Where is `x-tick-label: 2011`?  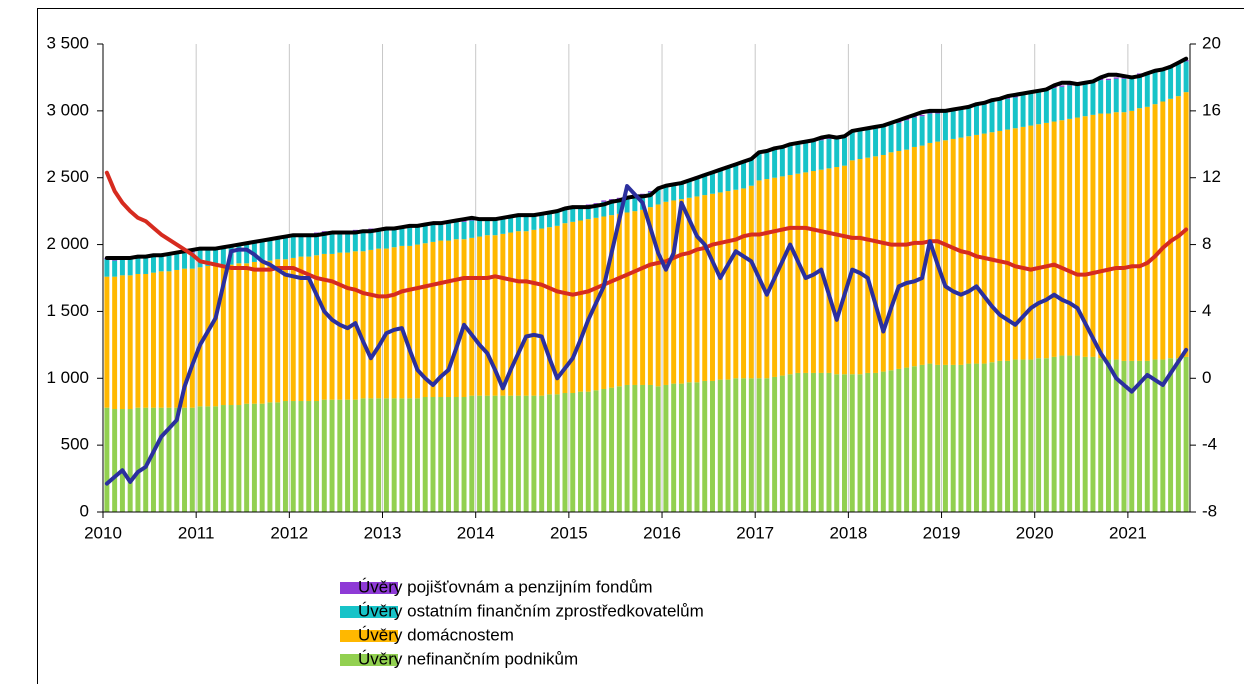
x-tick-label: 2011 is located at coordinates (196, 532).